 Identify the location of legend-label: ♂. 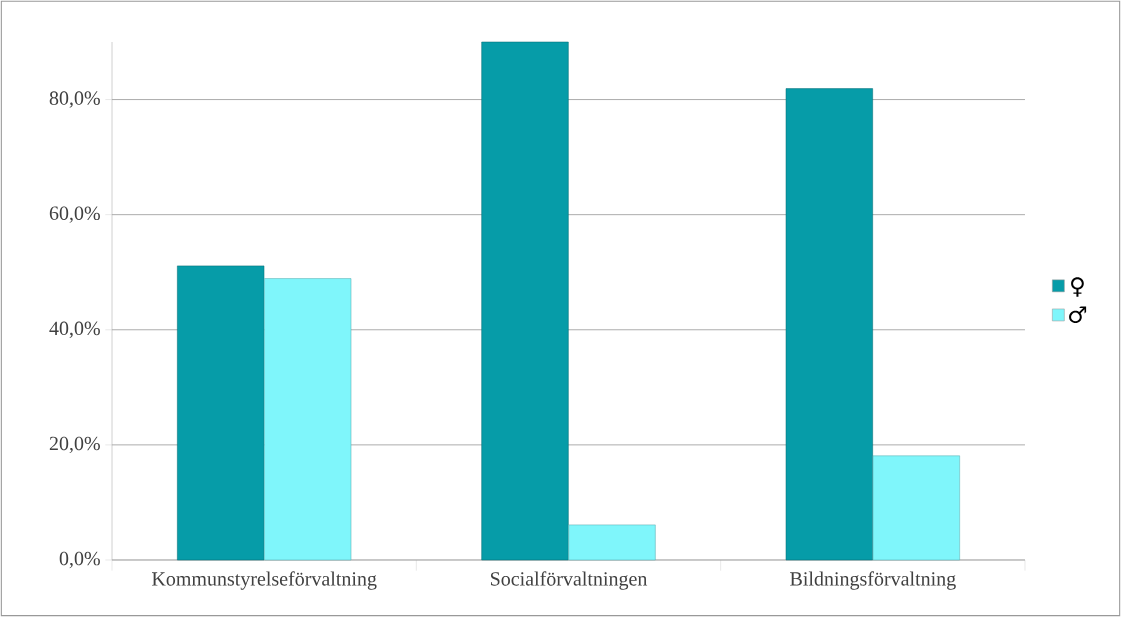
(1078, 315).